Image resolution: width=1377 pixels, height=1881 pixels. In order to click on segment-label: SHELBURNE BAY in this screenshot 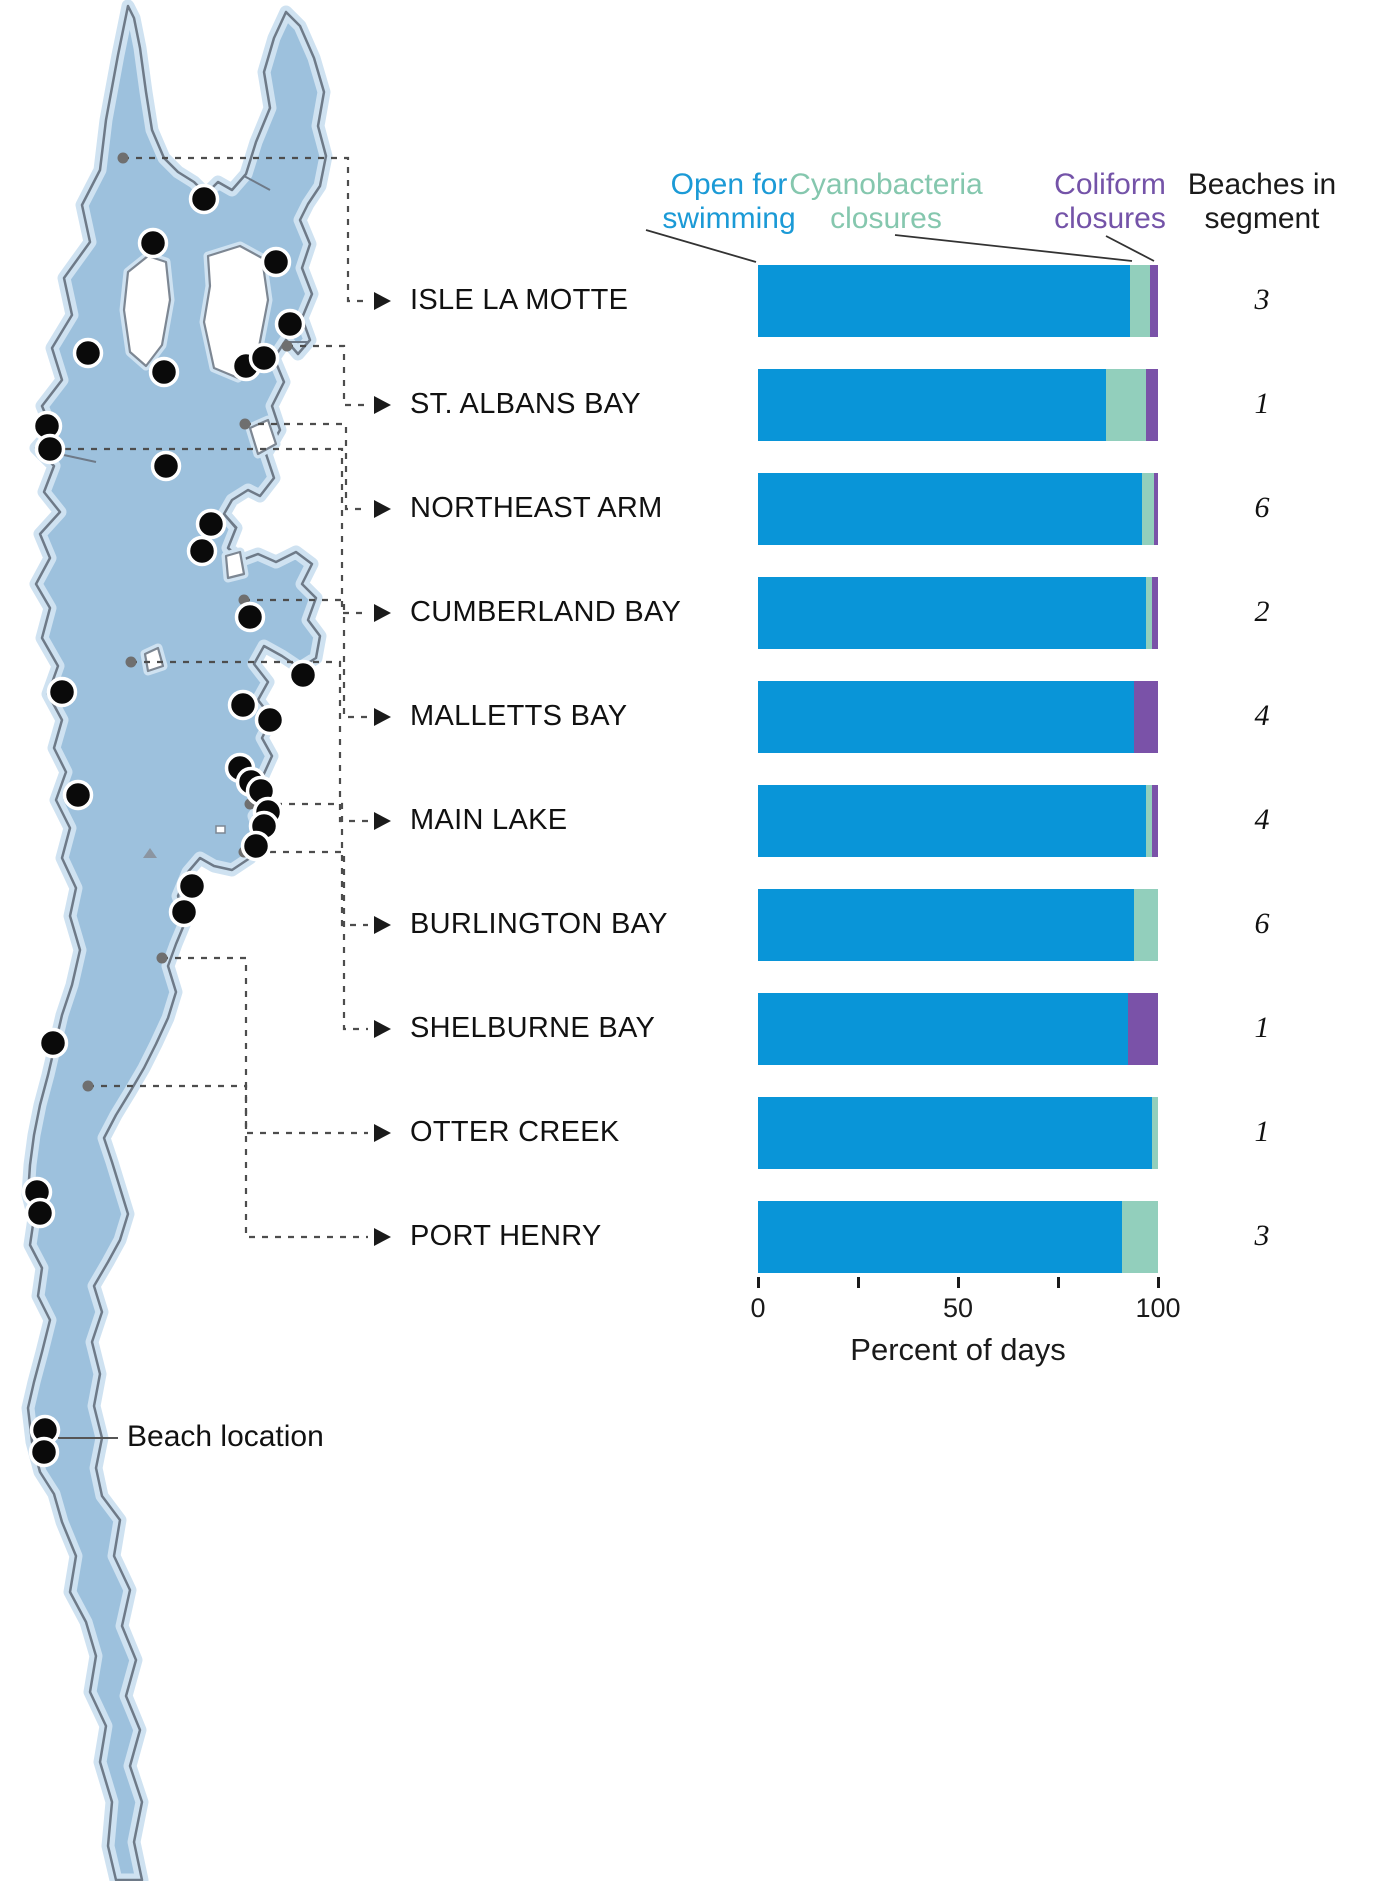, I will do `click(533, 1028)`.